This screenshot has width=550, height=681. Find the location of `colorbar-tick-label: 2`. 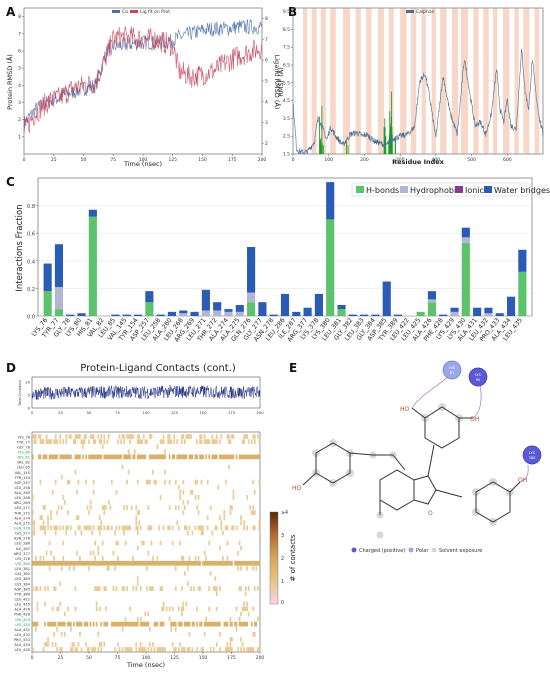

colorbar-tick-label: 2 is located at coordinates (282, 559).